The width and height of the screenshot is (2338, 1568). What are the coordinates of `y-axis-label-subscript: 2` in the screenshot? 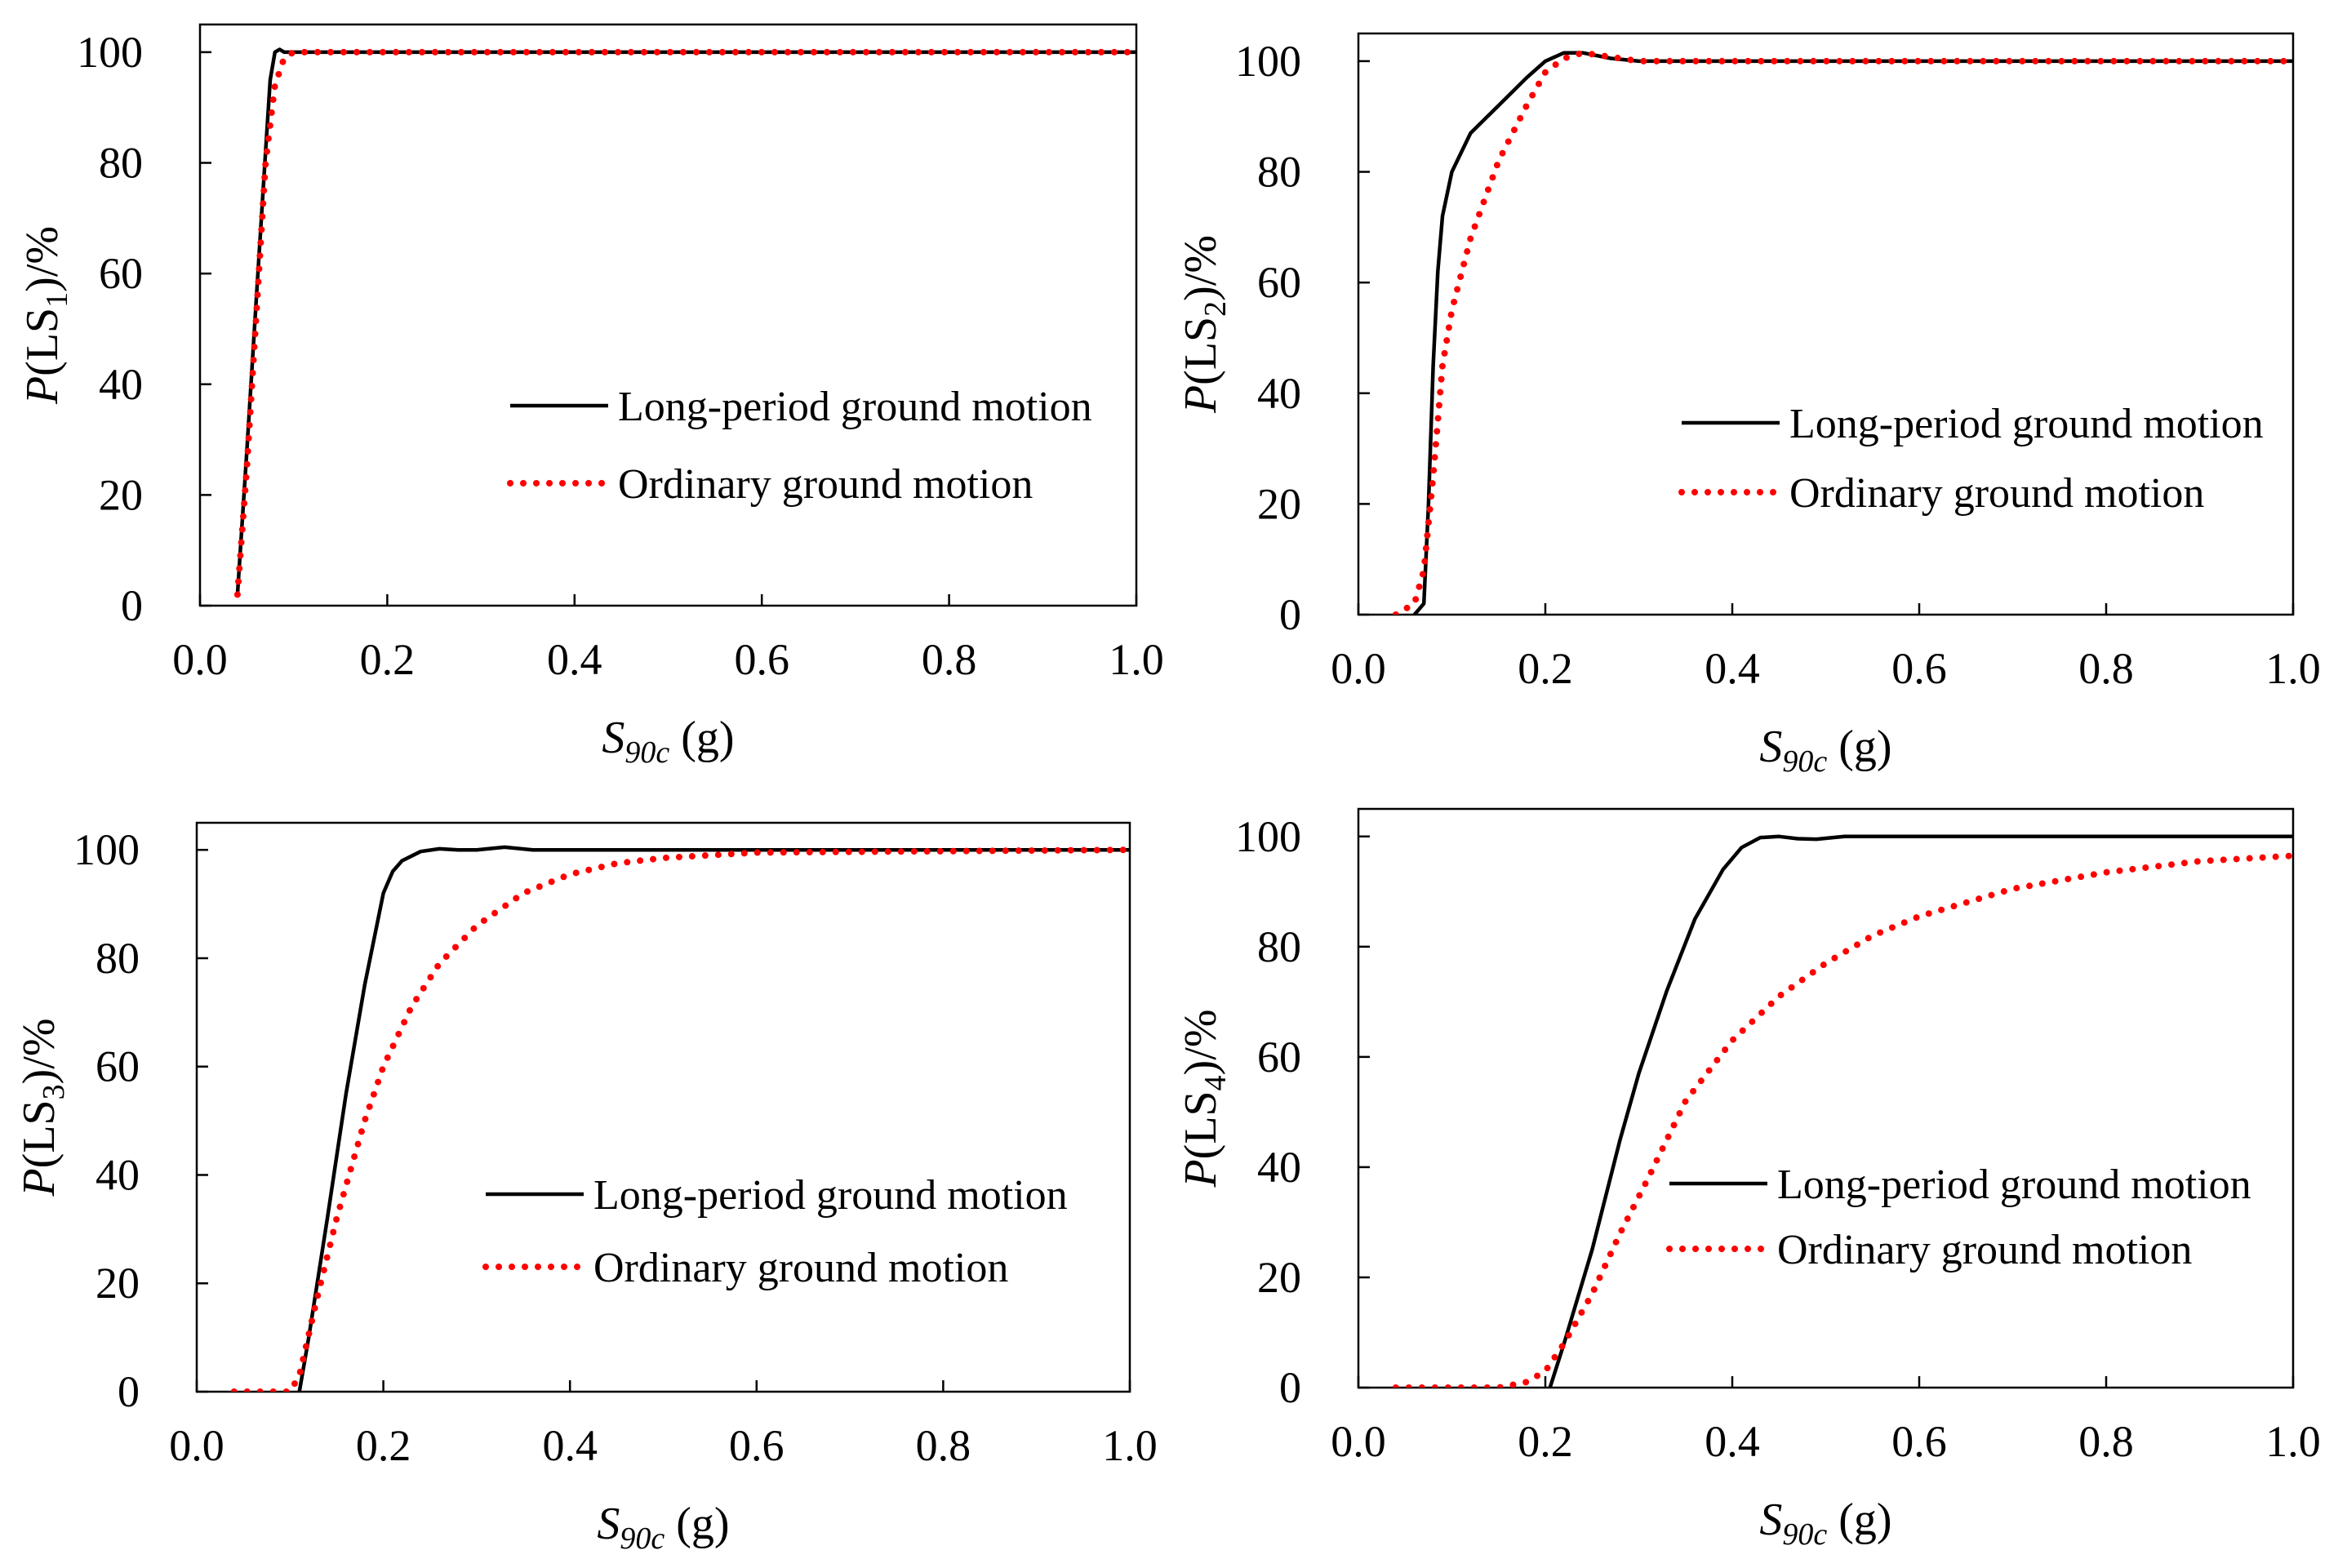 It's located at (1215, 309).